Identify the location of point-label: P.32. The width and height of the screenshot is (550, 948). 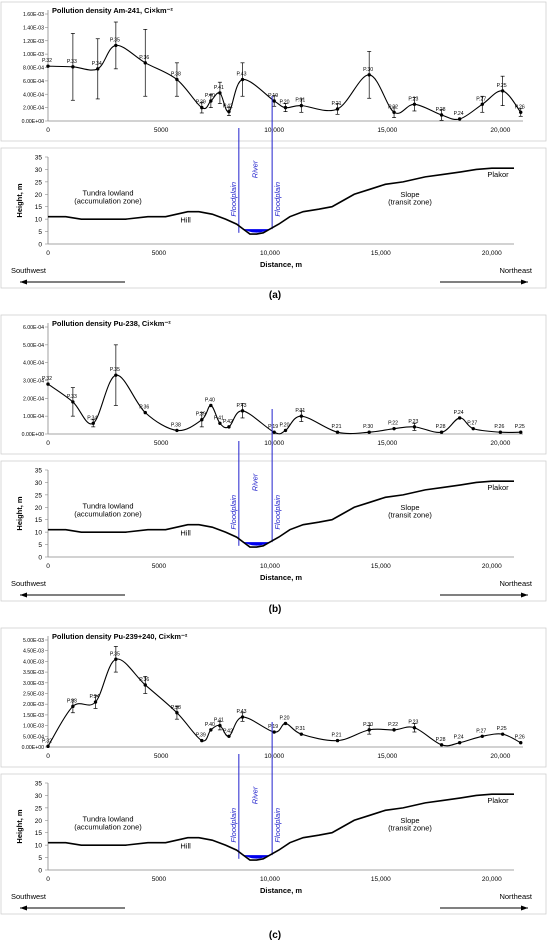
(47, 741).